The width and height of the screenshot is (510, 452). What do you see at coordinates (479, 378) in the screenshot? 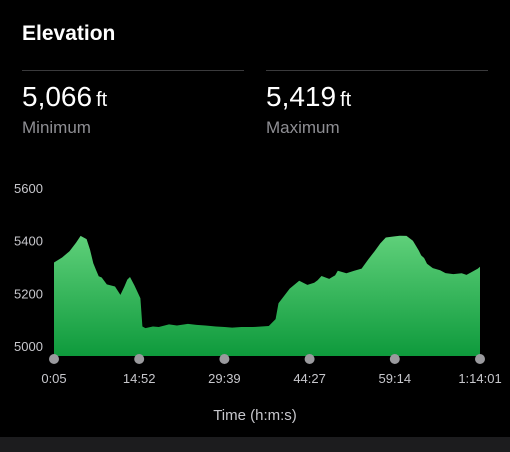
I see `x-tick-label: 1:14:01` at bounding box center [479, 378].